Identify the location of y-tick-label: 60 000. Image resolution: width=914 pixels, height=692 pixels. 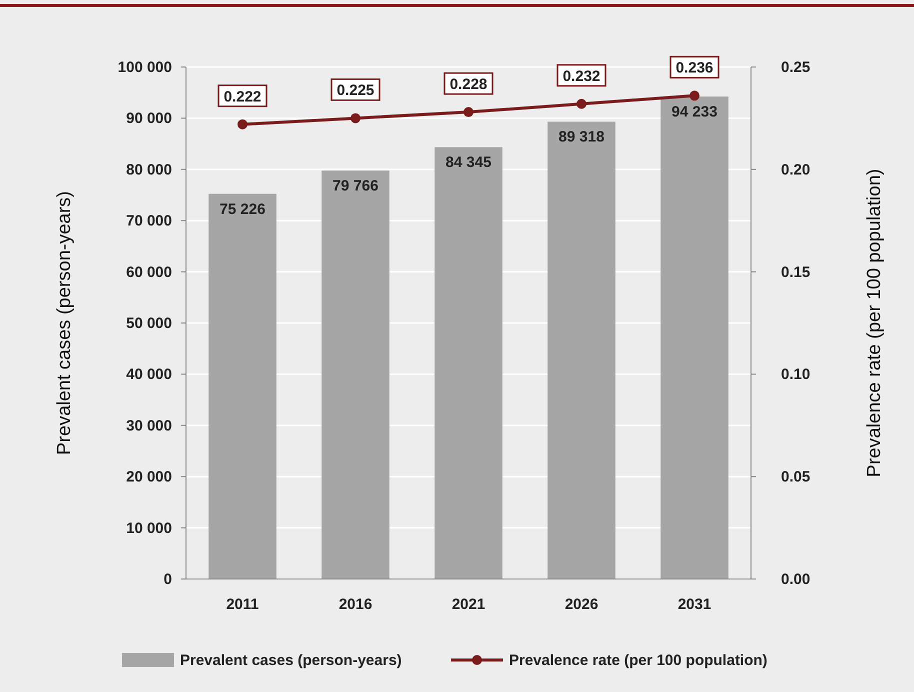
(149, 272).